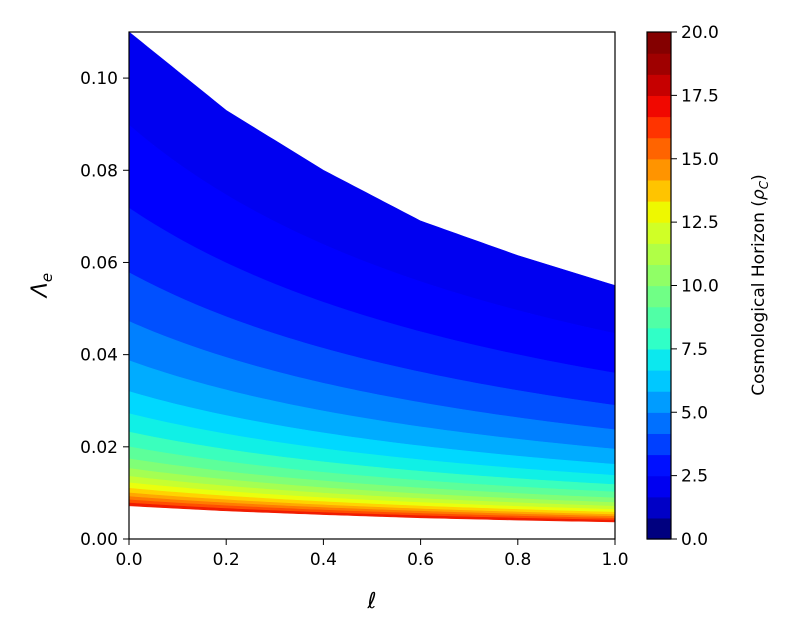 This screenshot has height=638, width=797. I want to click on y-tick-label: 0.02, so click(99, 448).